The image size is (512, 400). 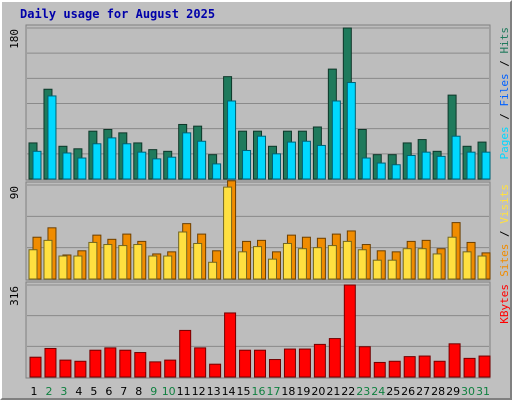 I want to click on day-label-9: 9, so click(x=153, y=391).